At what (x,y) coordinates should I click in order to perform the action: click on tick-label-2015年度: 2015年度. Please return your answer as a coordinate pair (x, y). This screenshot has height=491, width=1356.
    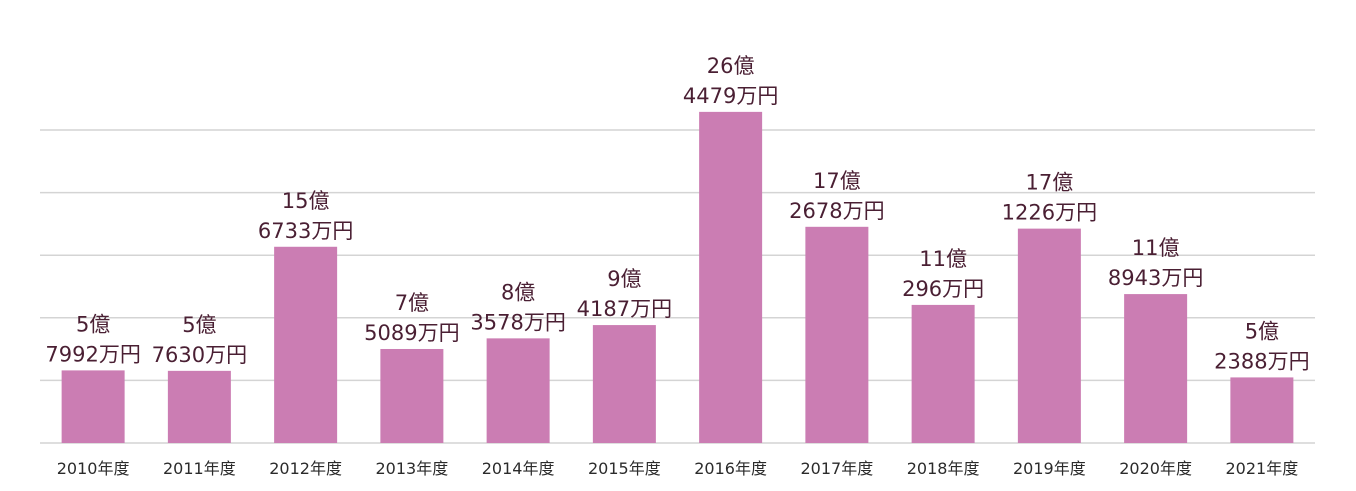
    Looking at the image, I should click on (624, 468).